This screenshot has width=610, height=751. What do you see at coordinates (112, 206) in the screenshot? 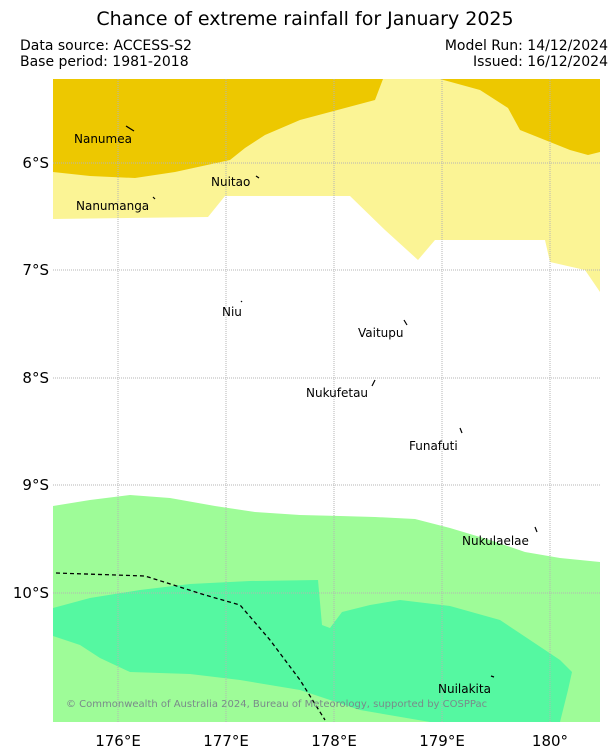
I see `place-label-nanumanga: Nanumanga` at bounding box center [112, 206].